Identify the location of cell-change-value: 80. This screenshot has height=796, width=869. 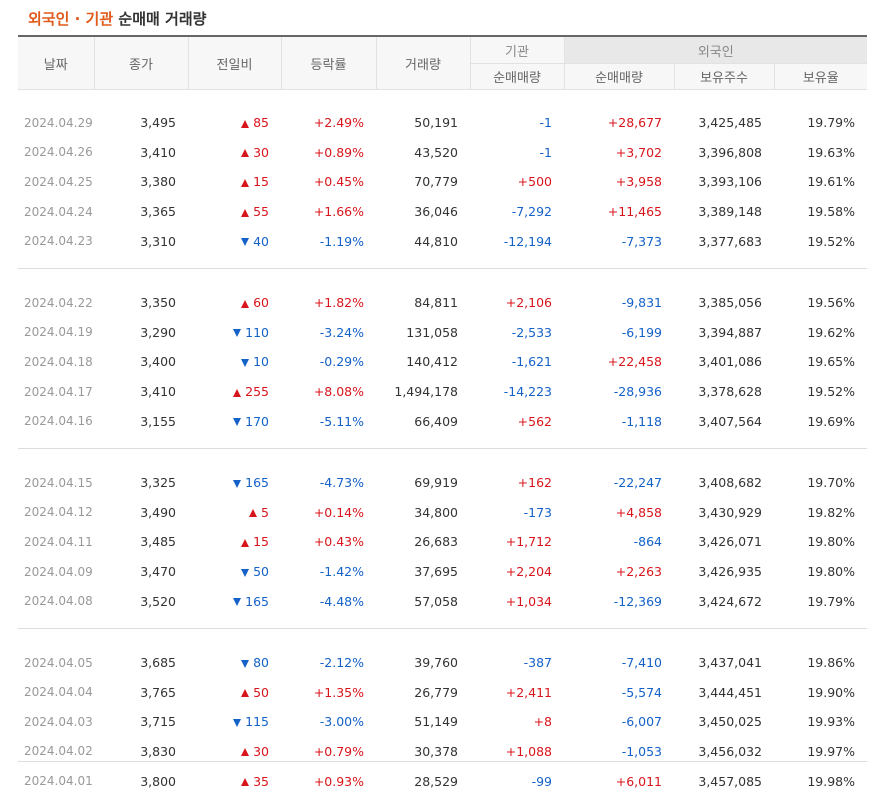
(261, 663).